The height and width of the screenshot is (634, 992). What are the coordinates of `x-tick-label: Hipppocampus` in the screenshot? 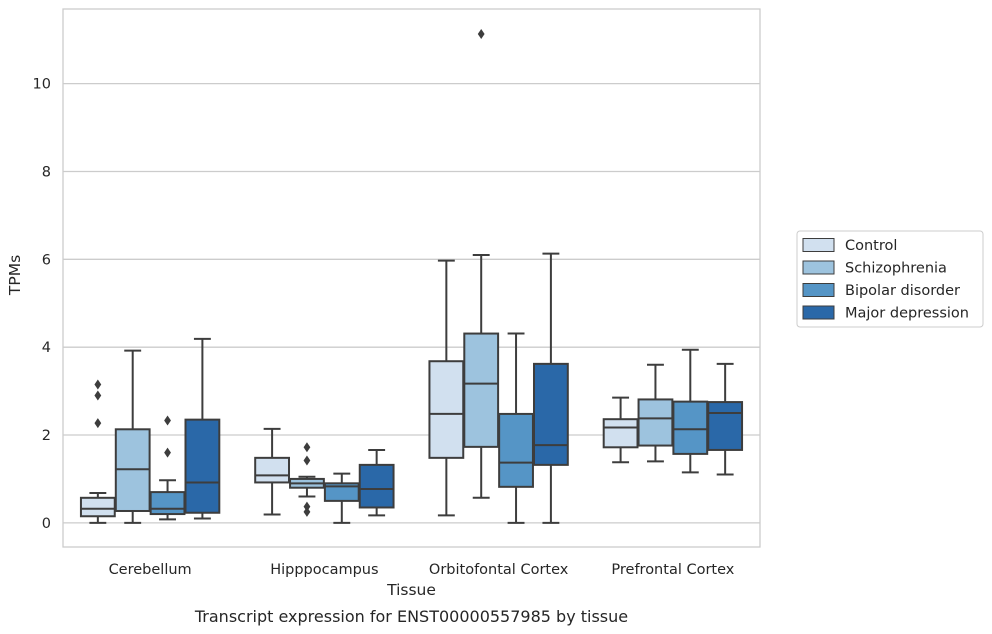 It's located at (324, 570).